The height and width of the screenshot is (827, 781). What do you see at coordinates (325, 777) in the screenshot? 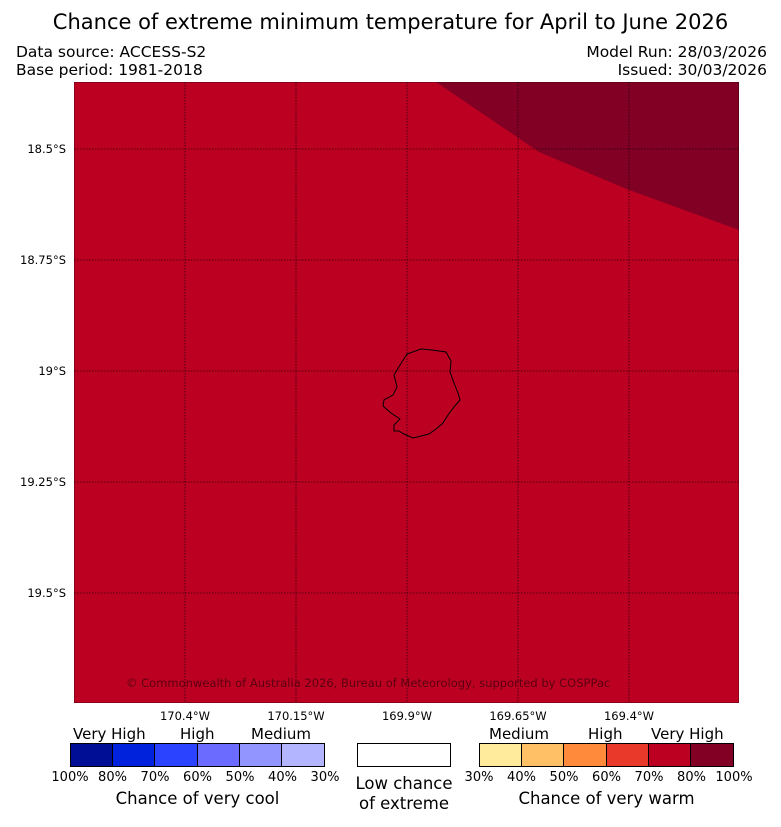
I see `legend-cool-tick-label: 30%` at bounding box center [325, 777].